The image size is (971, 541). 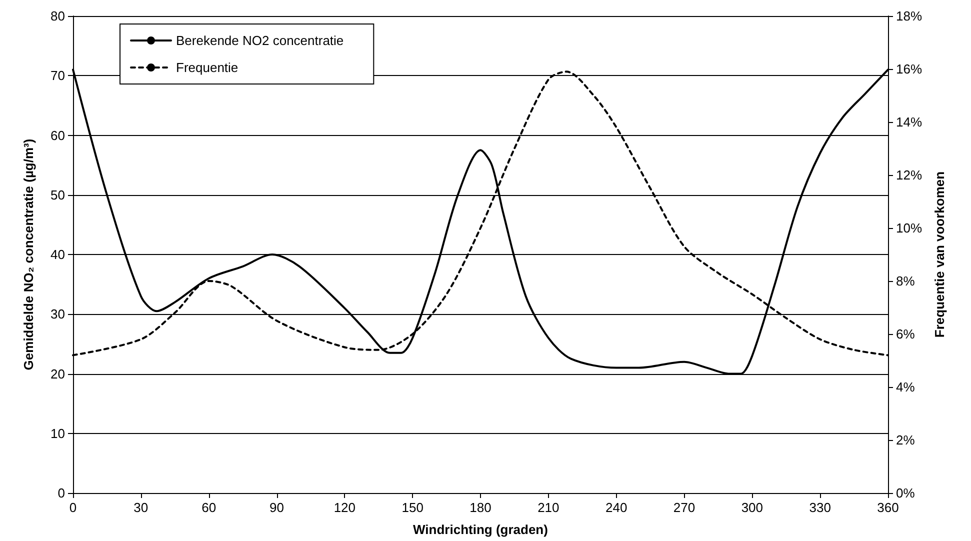 I want to click on y-axis-title: Gemiddelde NO₂ concentratie (µg/m³), so click(x=28, y=254).